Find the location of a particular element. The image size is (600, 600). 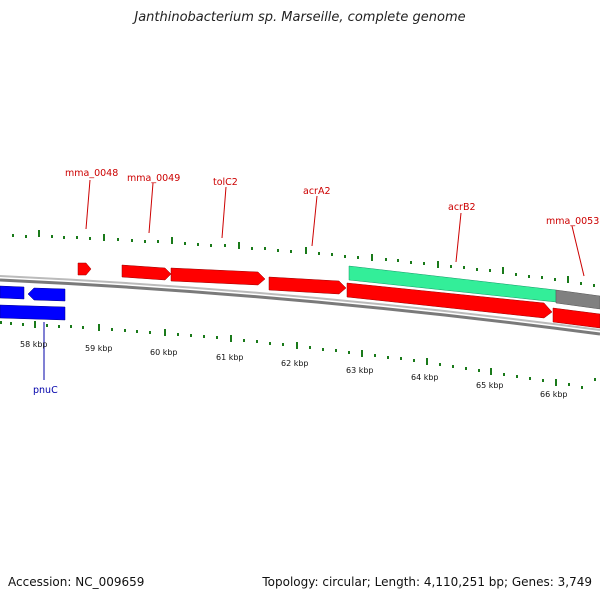

tick-label: 61 kbp is located at coordinates (230, 357).